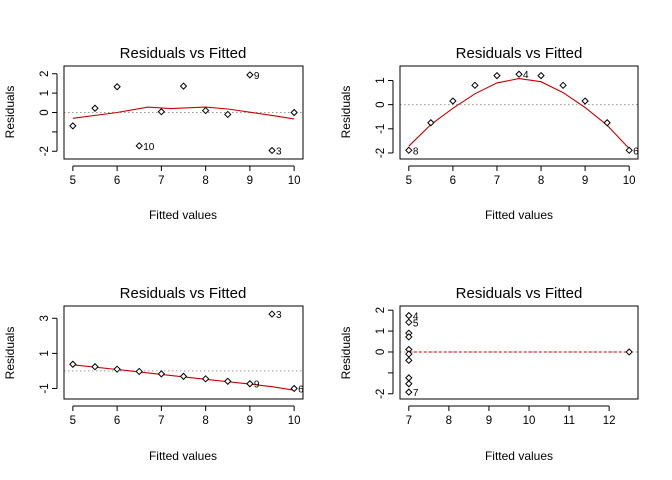 The width and height of the screenshot is (672, 480). I want to click on smooth-line, so click(183, 113).